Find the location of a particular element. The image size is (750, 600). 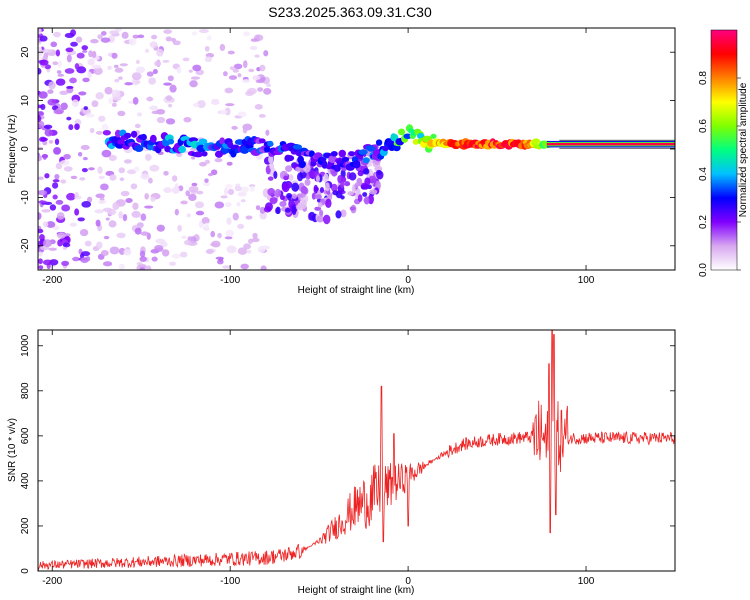

spectrogram-y-tick-label: -10 is located at coordinates (25, 197).